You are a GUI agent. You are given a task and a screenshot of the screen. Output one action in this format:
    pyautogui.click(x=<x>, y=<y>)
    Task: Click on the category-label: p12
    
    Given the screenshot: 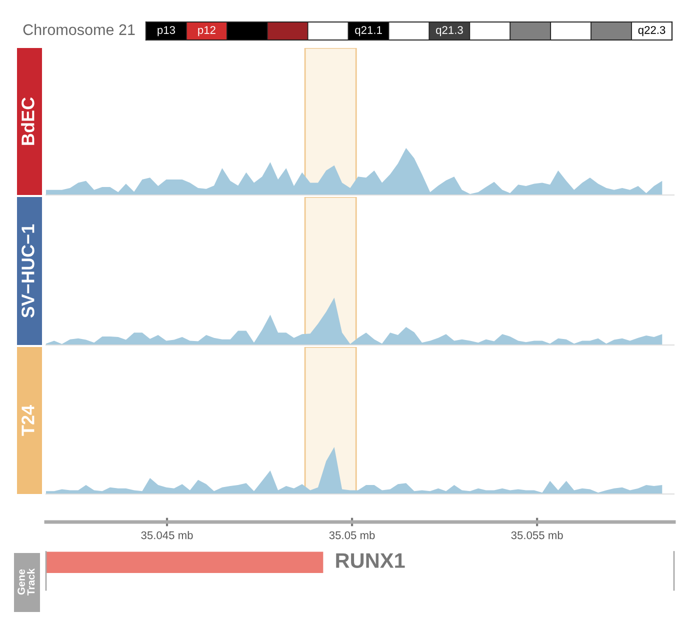 What is the action you would take?
    pyautogui.click(x=207, y=31)
    